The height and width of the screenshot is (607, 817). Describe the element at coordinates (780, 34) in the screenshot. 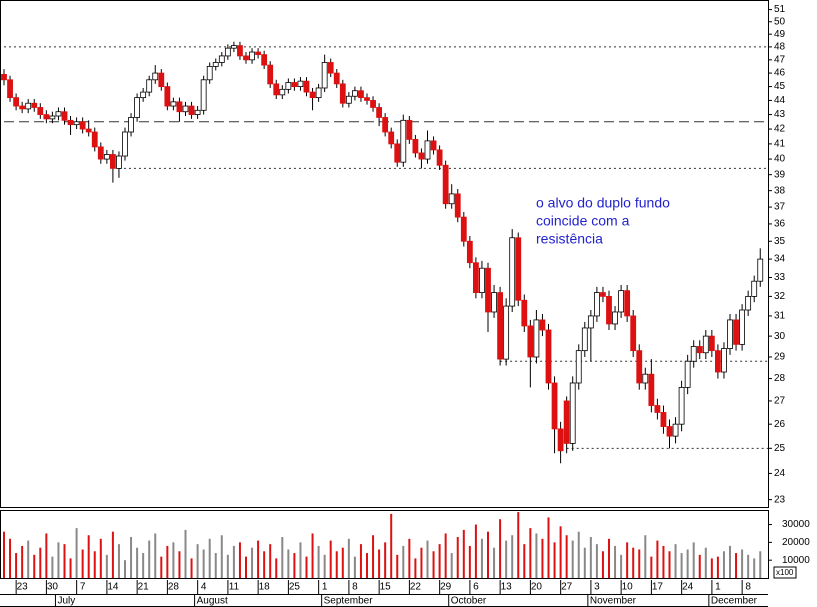

I see `y-tick-label: 49` at that location.